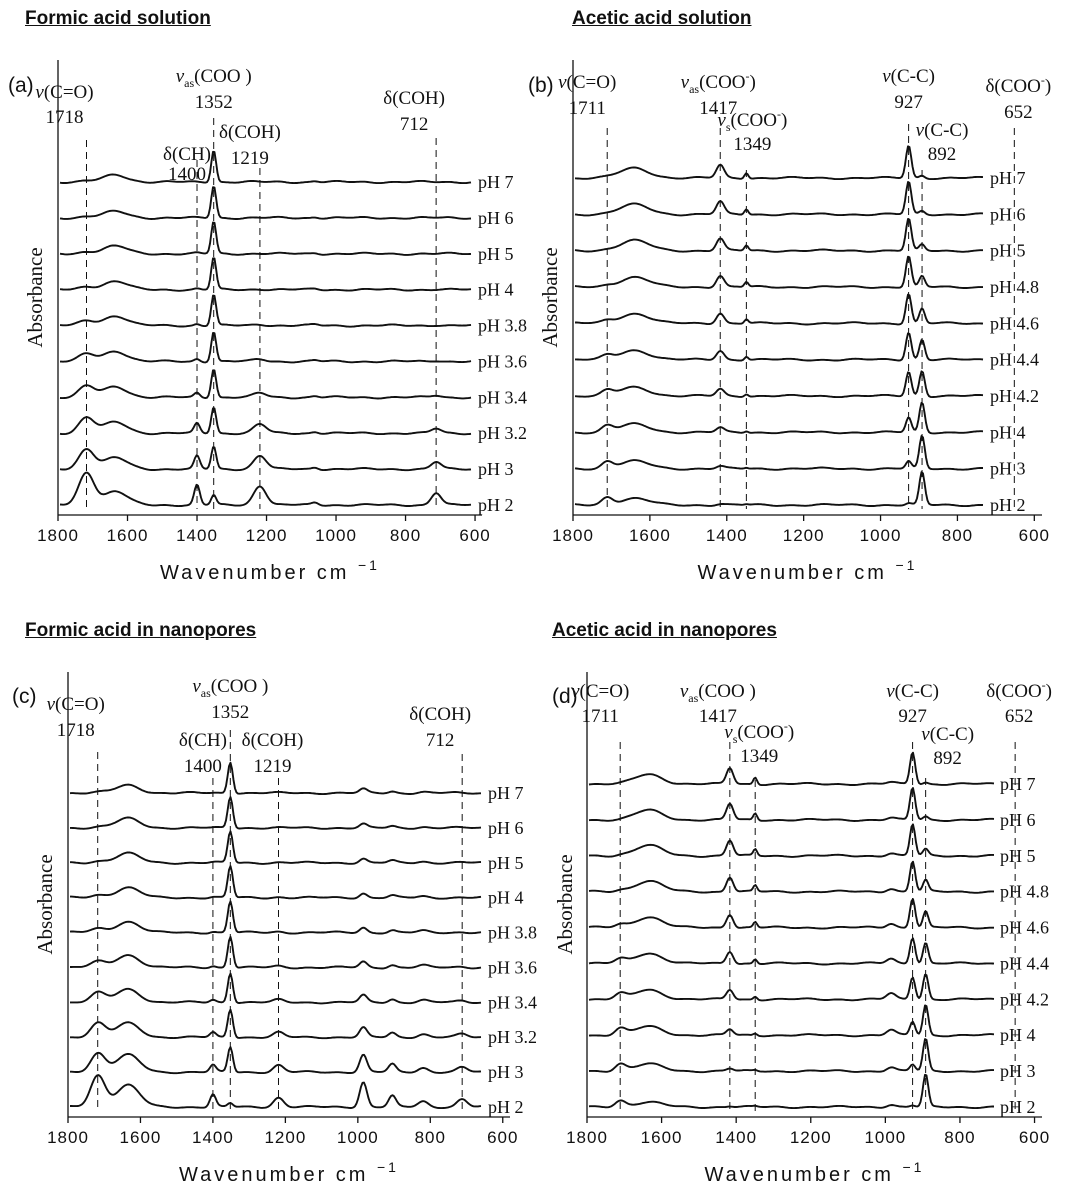 This screenshot has width=1068, height=1192. I want to click on peak-label-sub: s, so click(735, 739).